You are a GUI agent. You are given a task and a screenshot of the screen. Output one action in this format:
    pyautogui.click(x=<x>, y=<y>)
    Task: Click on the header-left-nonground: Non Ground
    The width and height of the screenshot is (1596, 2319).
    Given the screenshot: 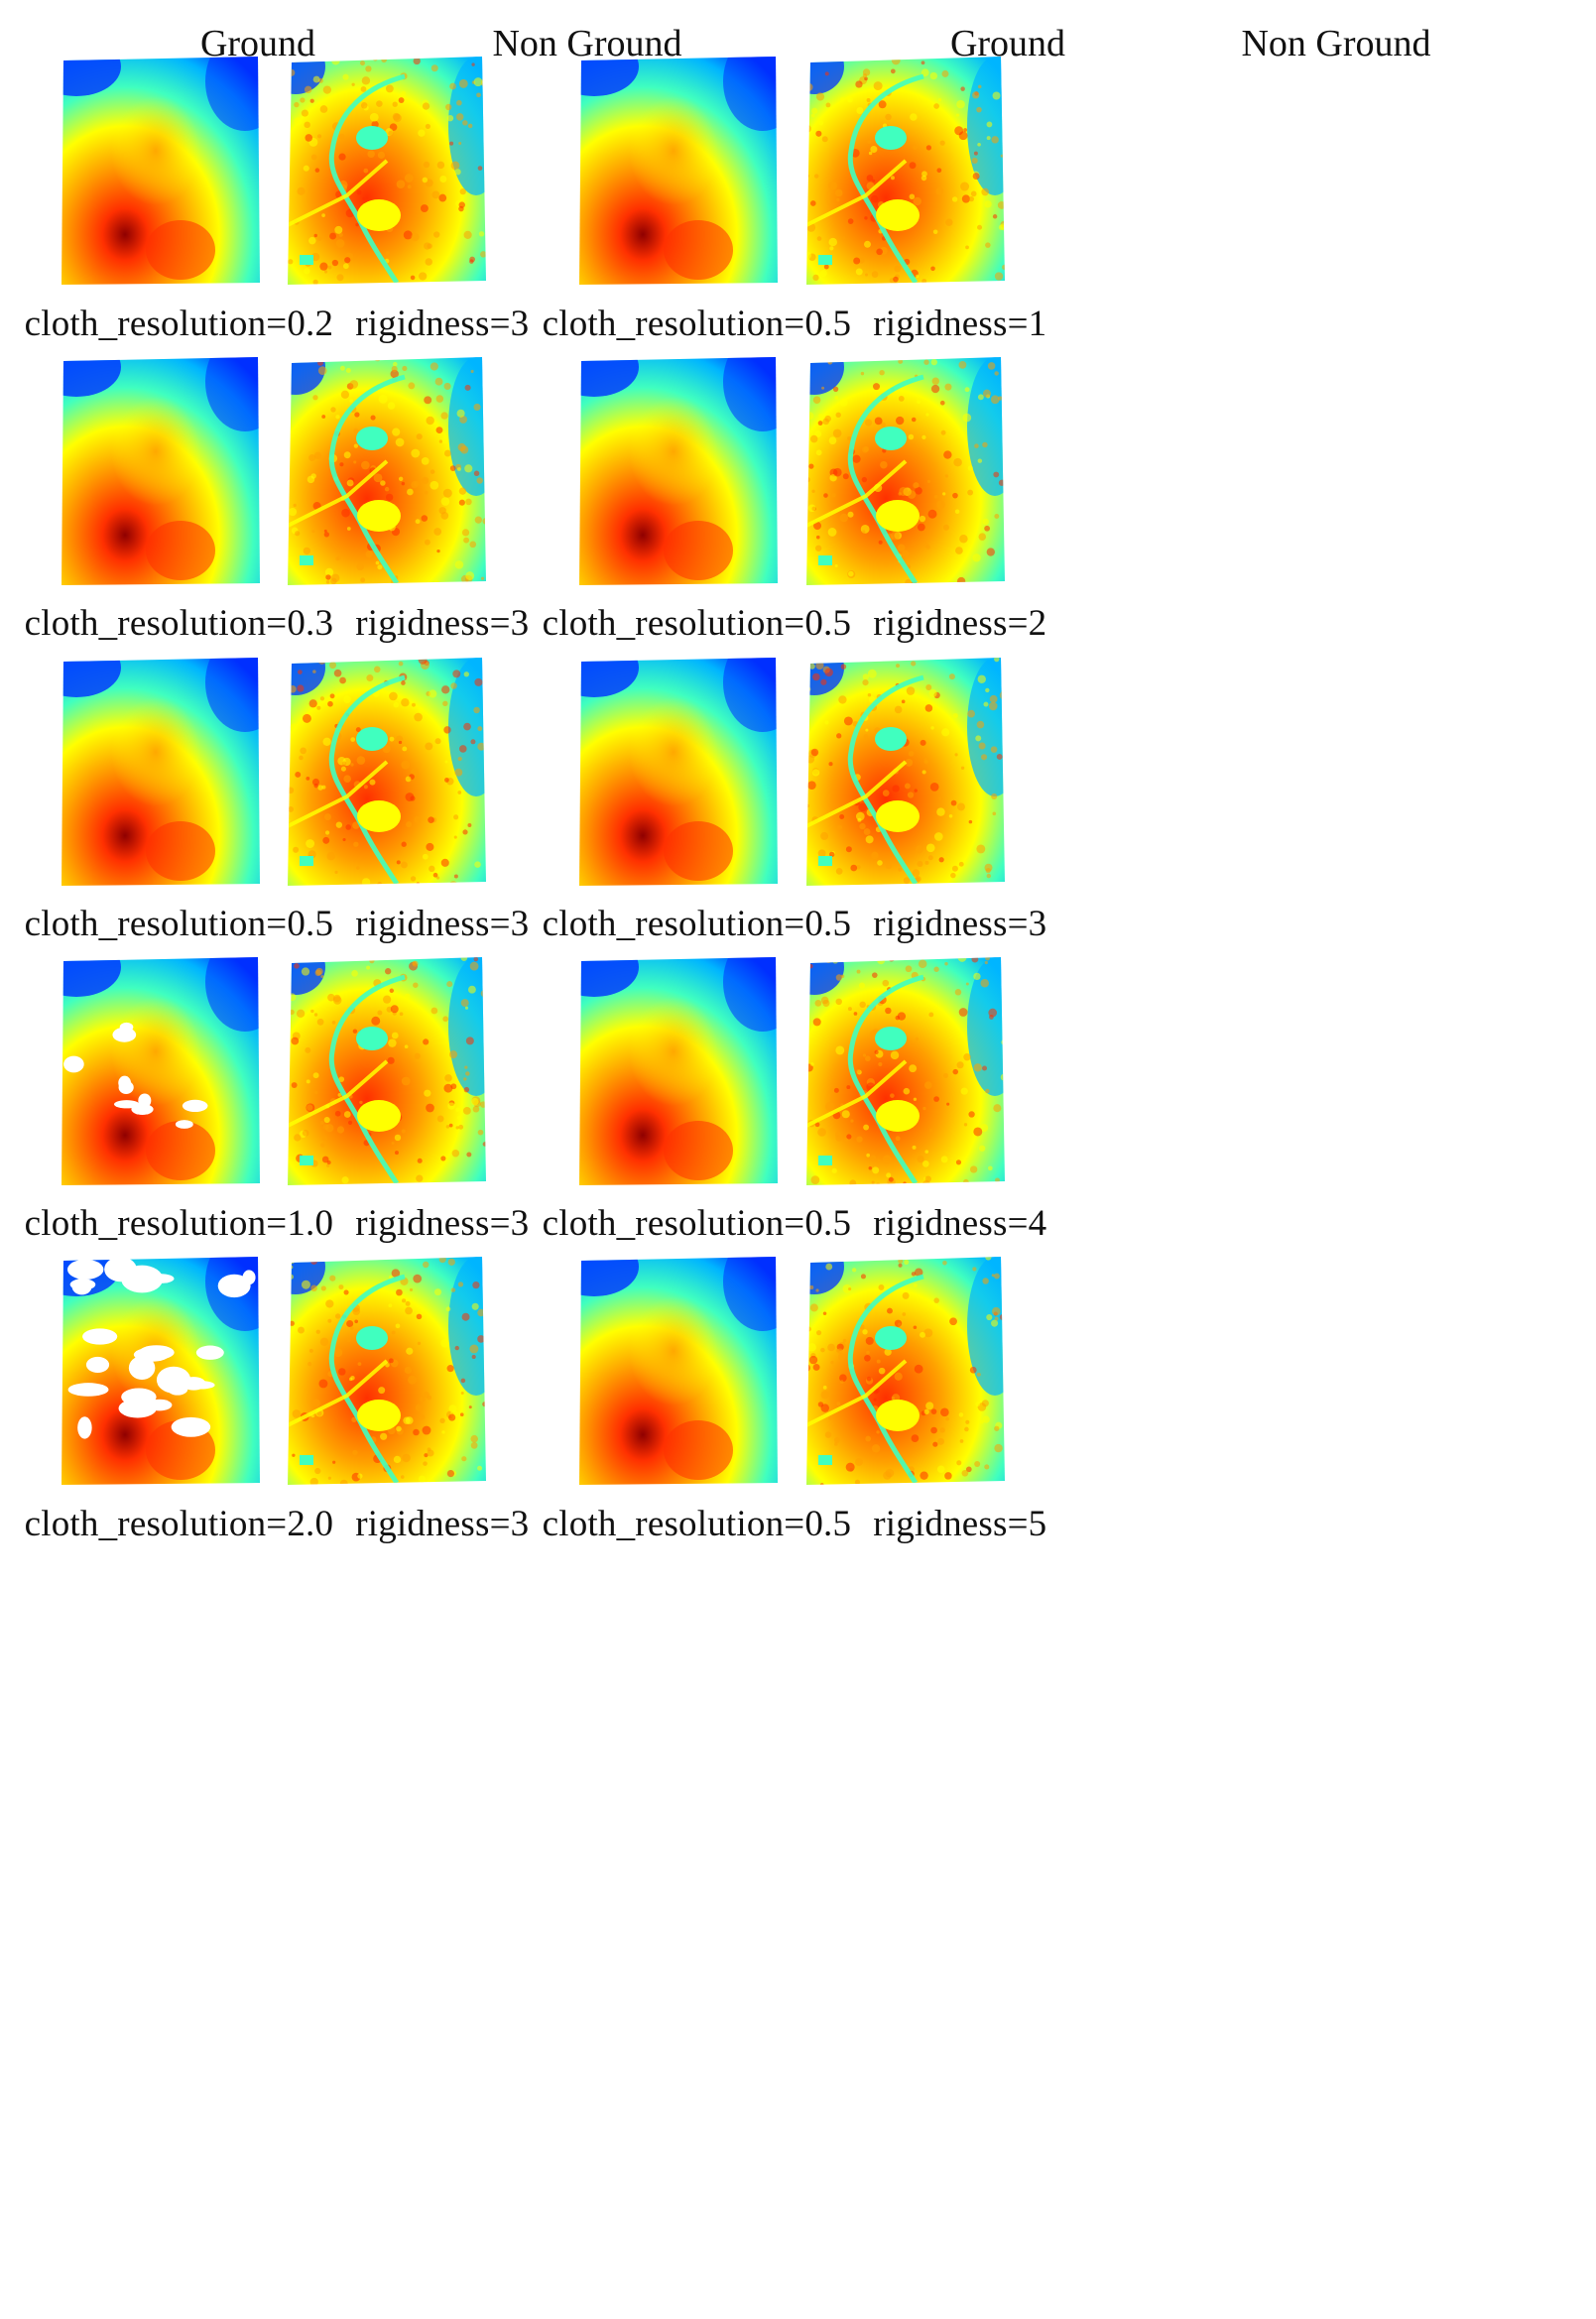 What is the action you would take?
    pyautogui.click(x=587, y=43)
    